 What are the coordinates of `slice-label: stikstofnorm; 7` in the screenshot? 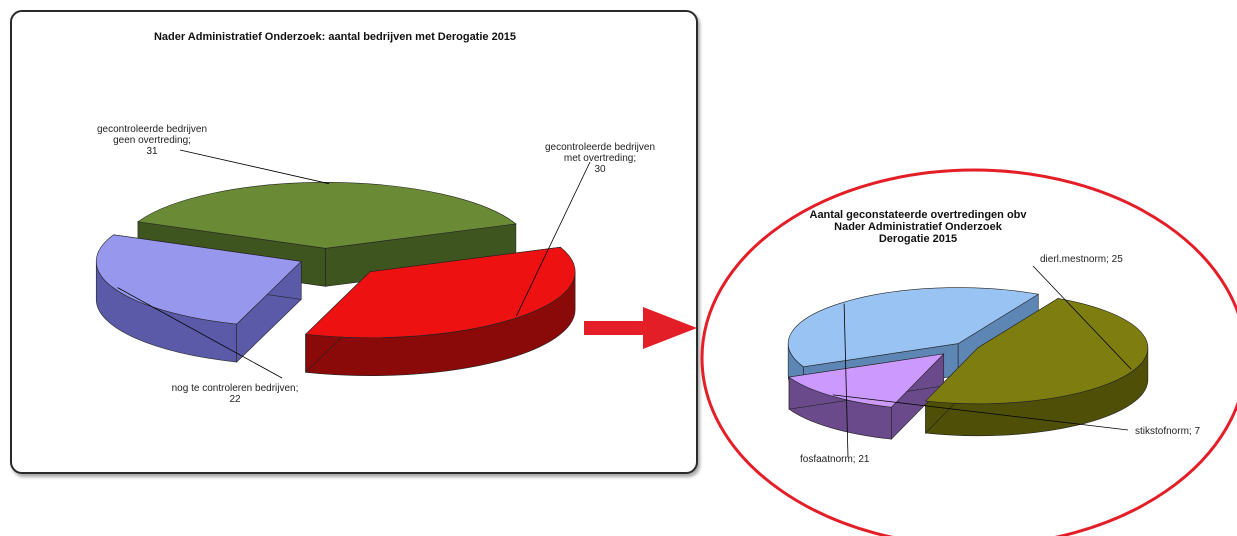 It's located at (1167, 431).